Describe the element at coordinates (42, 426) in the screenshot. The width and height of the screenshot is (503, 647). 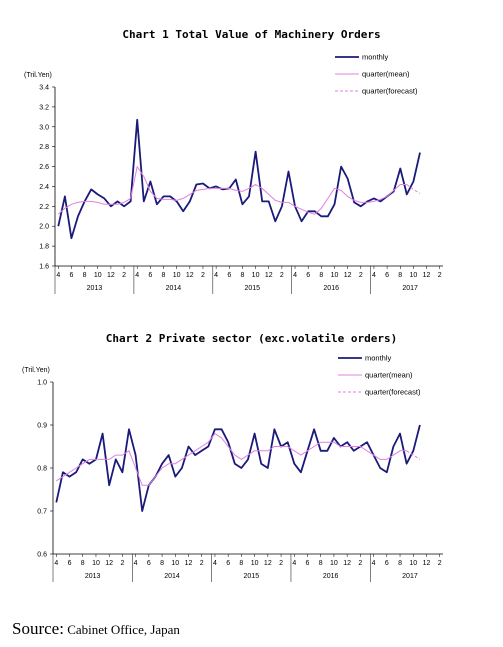
I see `y-tick-label: 0.9` at that location.